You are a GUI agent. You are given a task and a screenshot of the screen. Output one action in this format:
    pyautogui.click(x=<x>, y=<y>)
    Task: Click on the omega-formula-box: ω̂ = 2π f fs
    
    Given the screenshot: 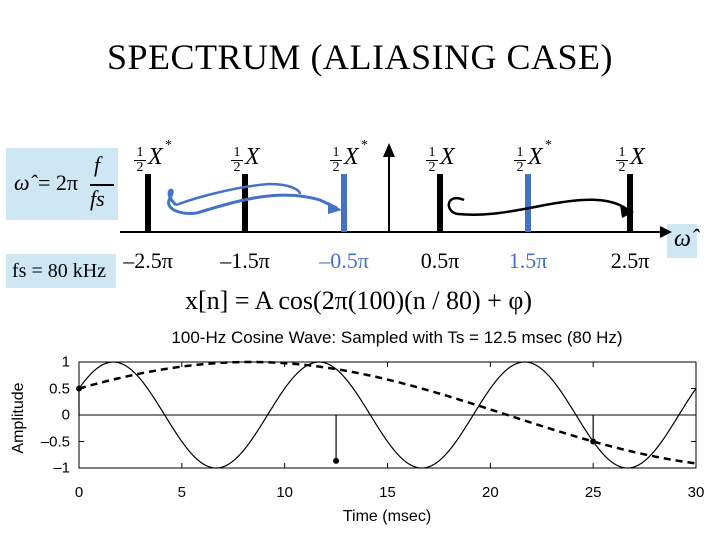 What is the action you would take?
    pyautogui.click(x=62, y=184)
    